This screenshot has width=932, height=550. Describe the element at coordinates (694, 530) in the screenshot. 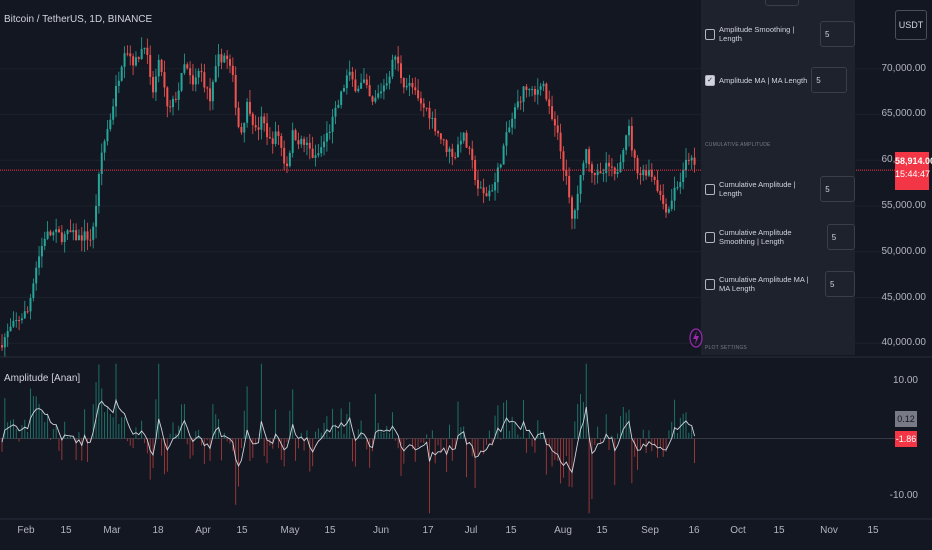

I see `time-axis-label: 16` at that location.